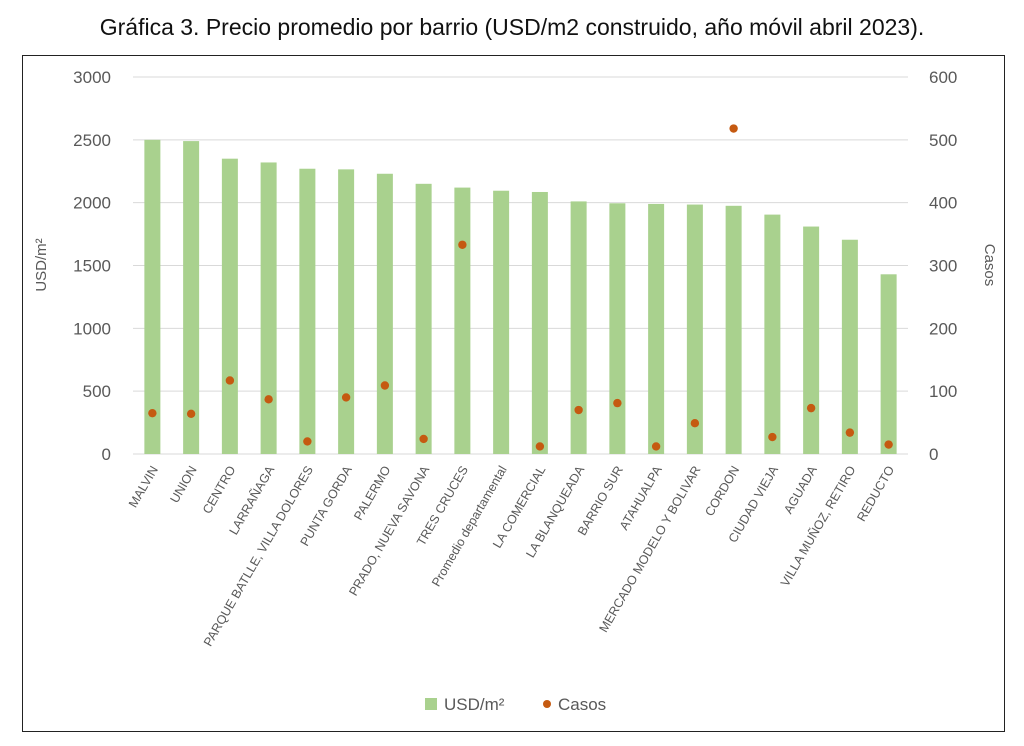 This screenshot has width=1024, height=746. I want to click on legend-swatch-points, so click(547, 704).